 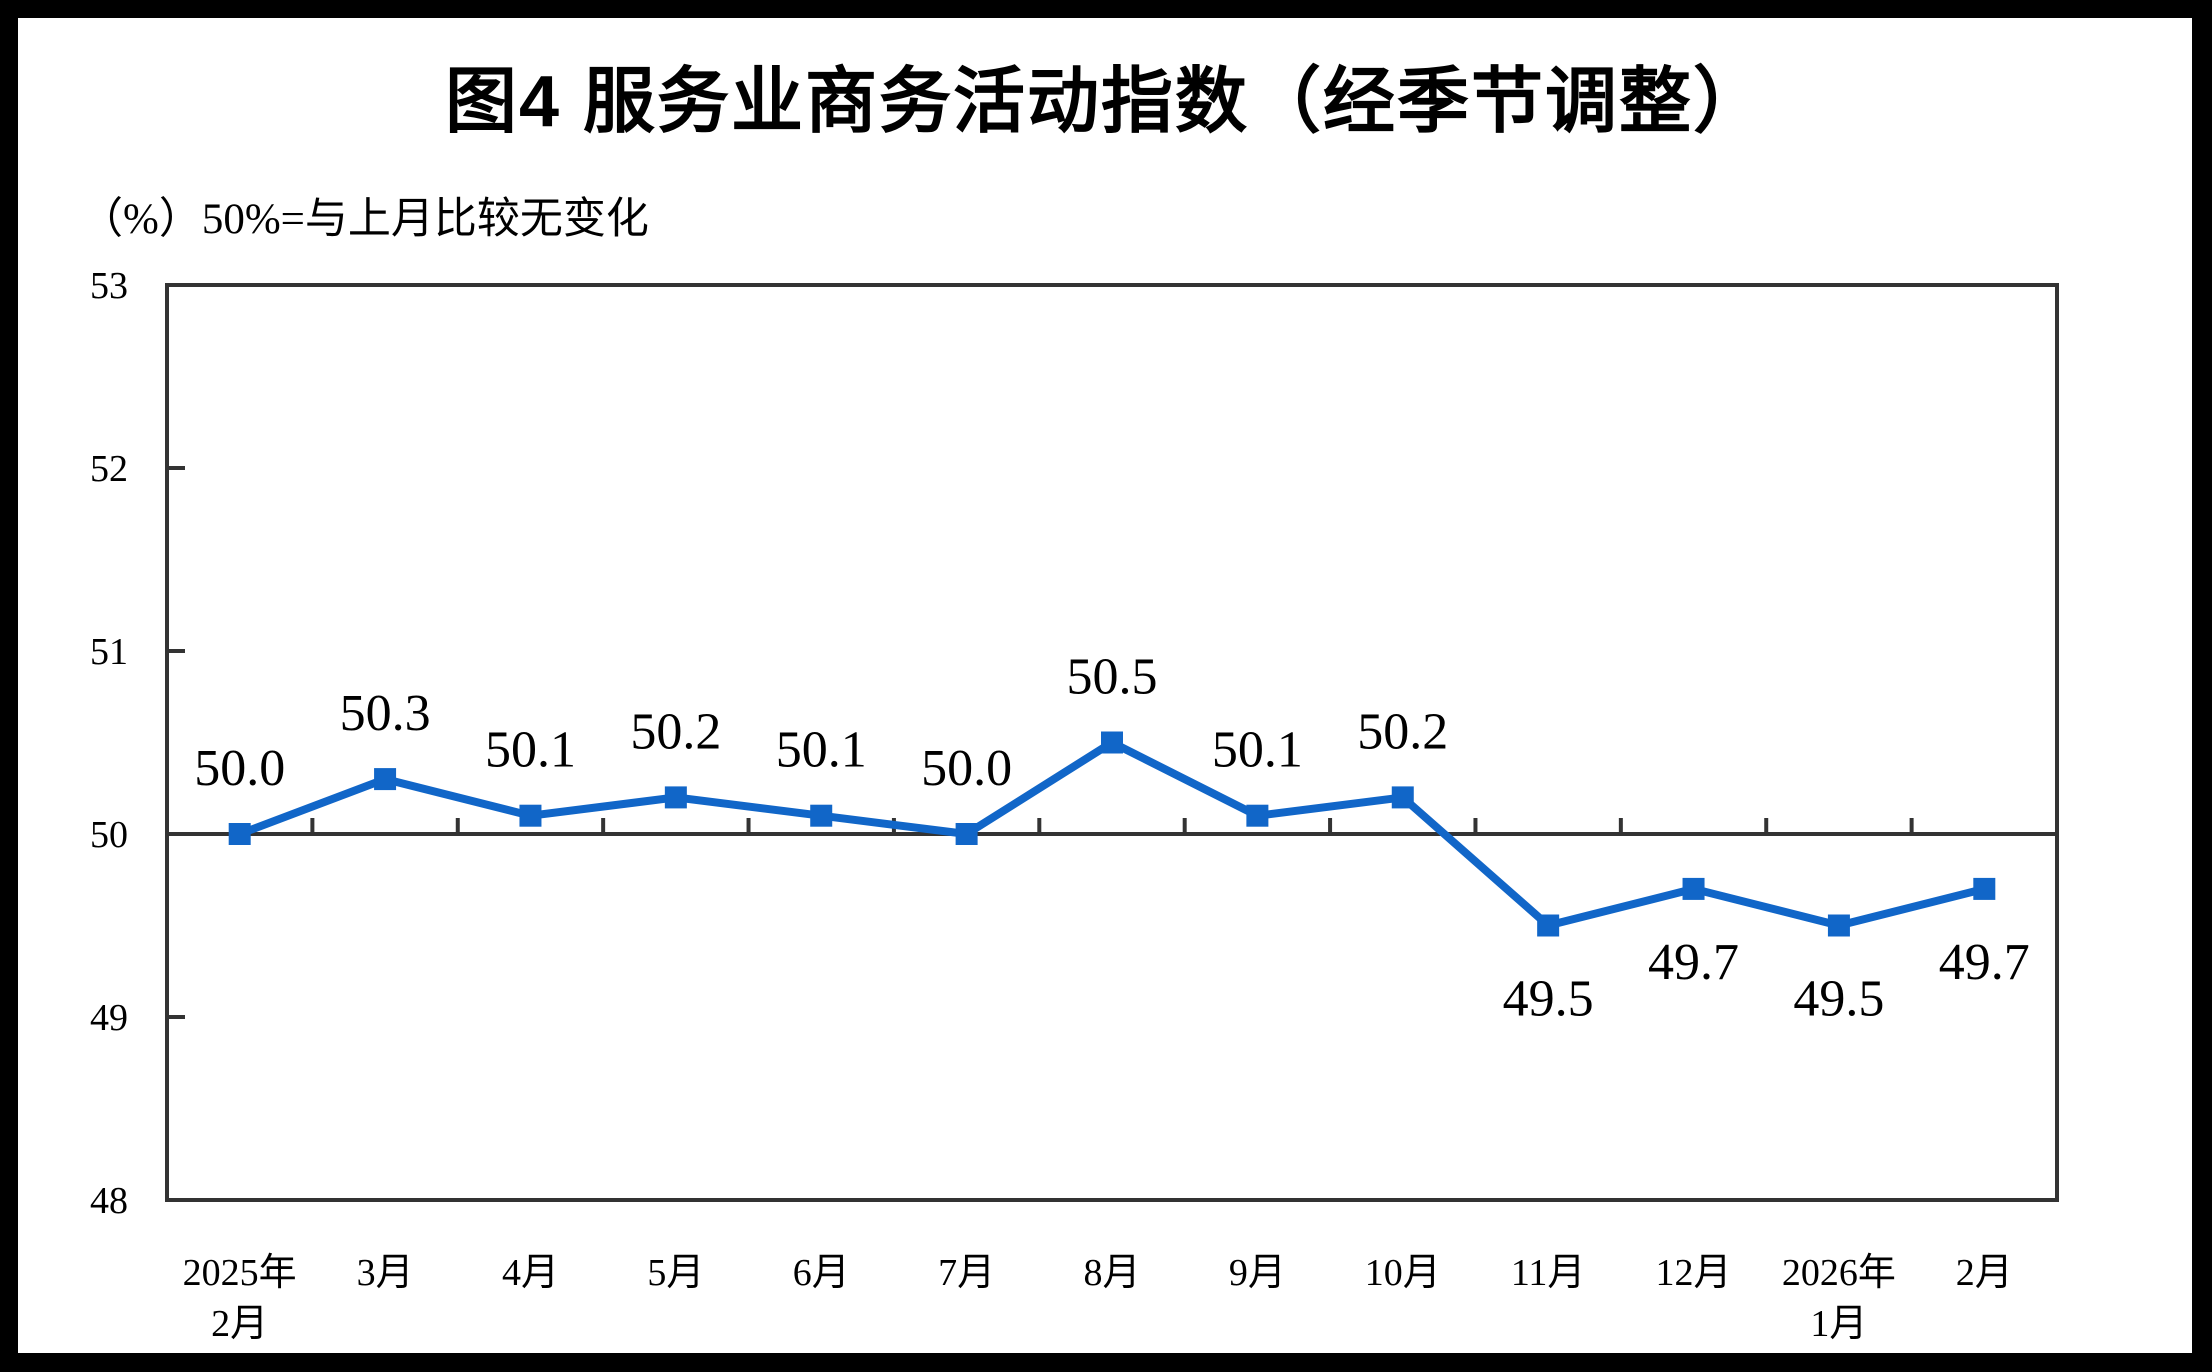 What do you see at coordinates (385, 1273) in the screenshot?
I see `x-axis-label: 3月` at bounding box center [385, 1273].